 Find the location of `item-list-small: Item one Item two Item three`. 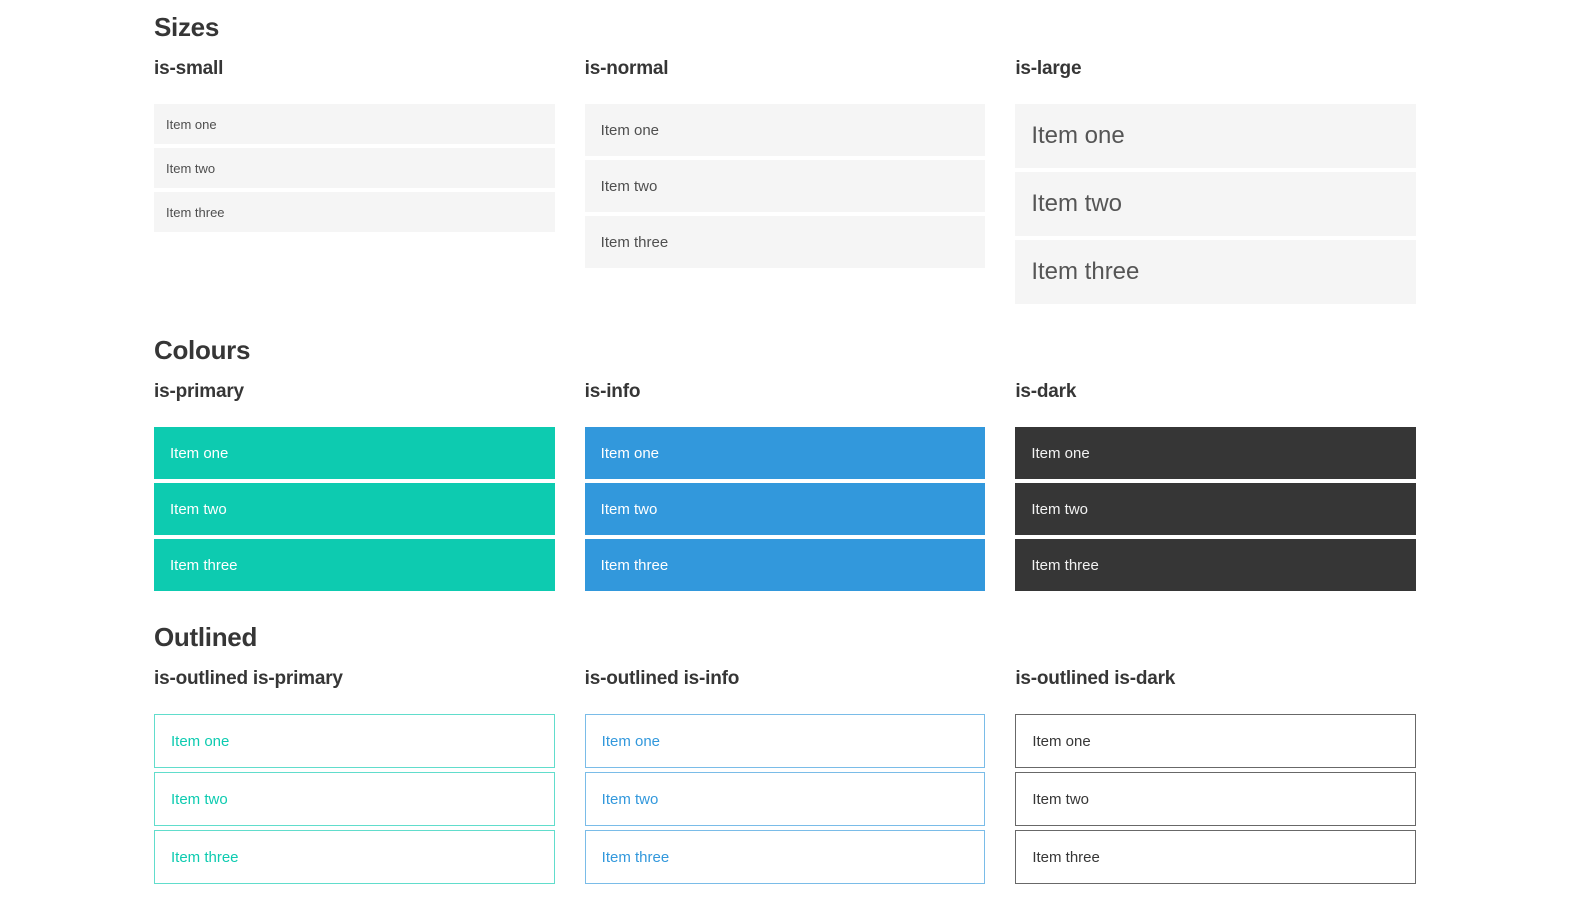

item-list-small: Item one Item two Item three is located at coordinates (354, 168).